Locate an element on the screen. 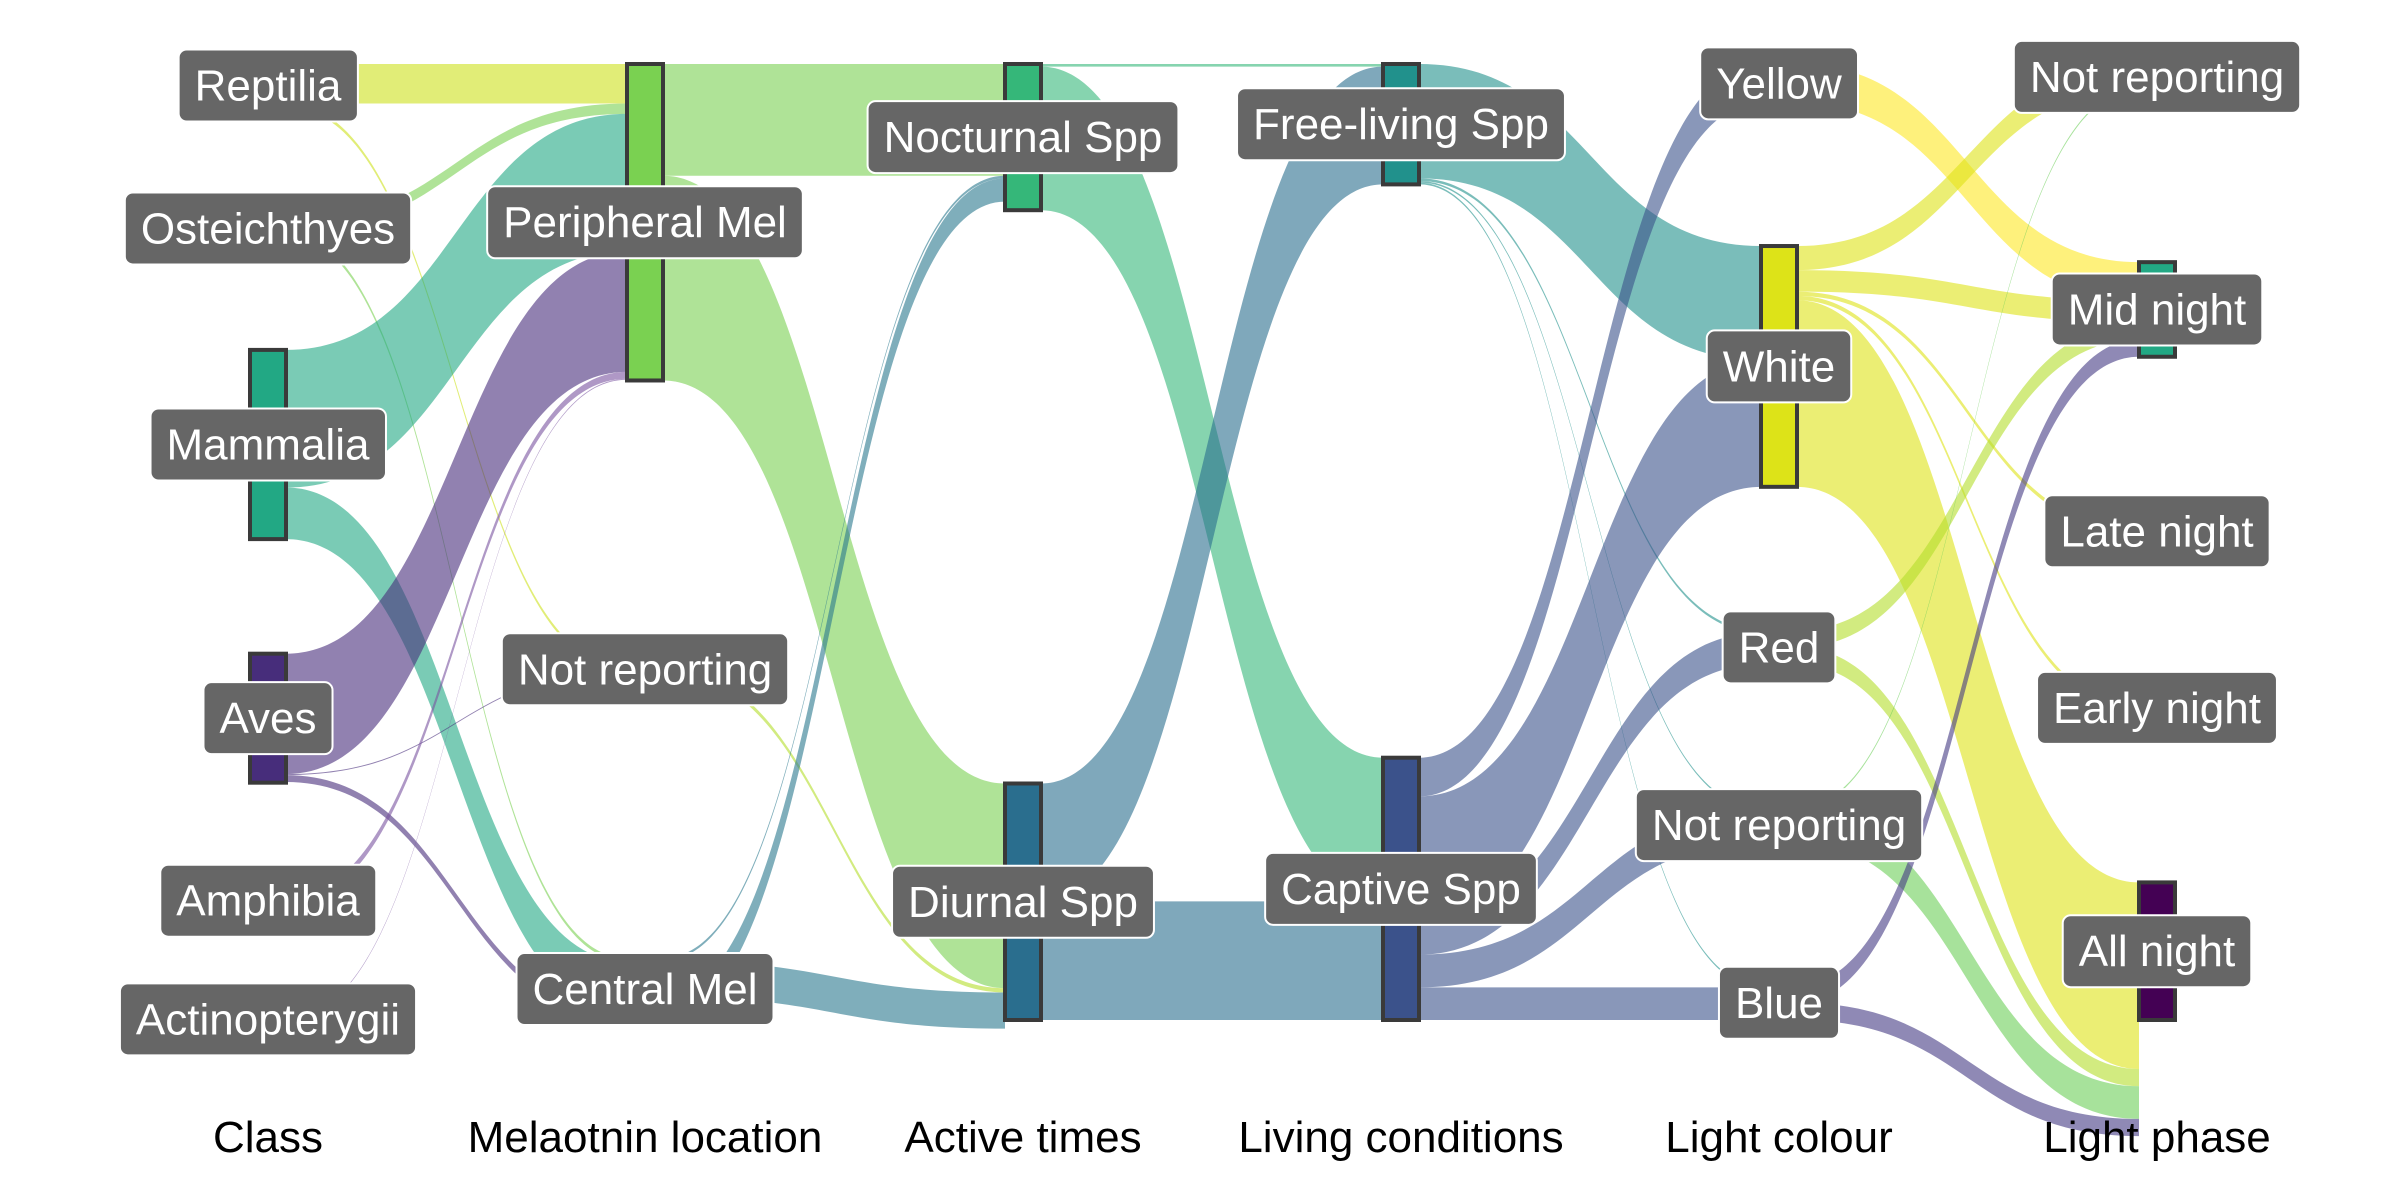 Image resolution: width=2400 pixels, height=1200 pixels. node-label-text: Mid night is located at coordinates (2157, 309).